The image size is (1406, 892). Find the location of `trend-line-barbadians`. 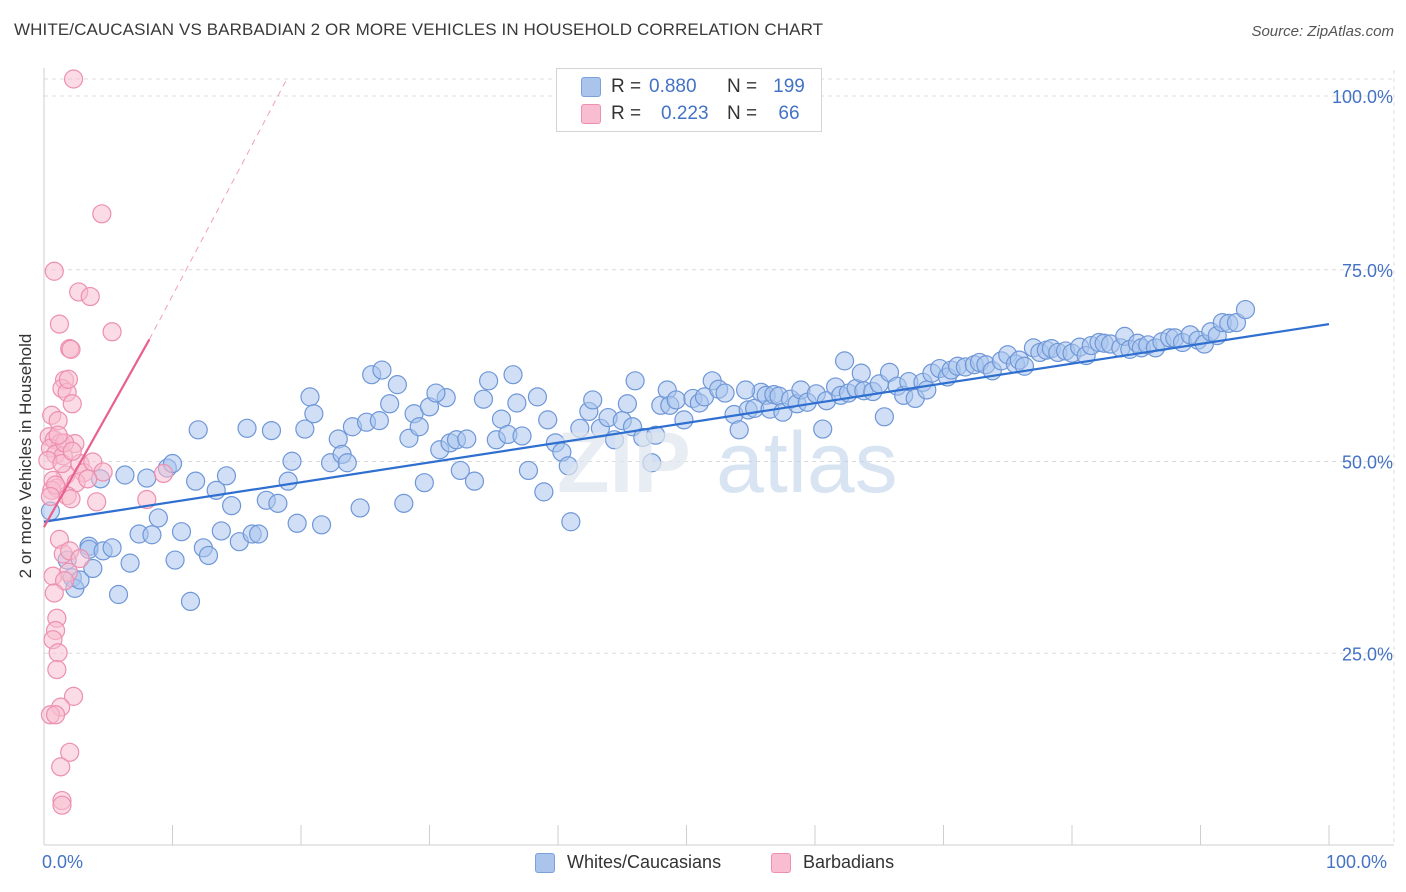

trend-line-barbadians is located at coordinates (97, 433).